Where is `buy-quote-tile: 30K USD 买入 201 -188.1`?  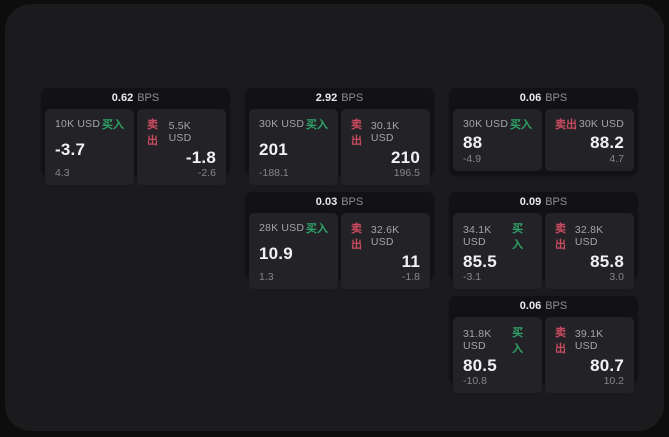 buy-quote-tile: 30K USD 买入 201 -188.1 is located at coordinates (293, 147).